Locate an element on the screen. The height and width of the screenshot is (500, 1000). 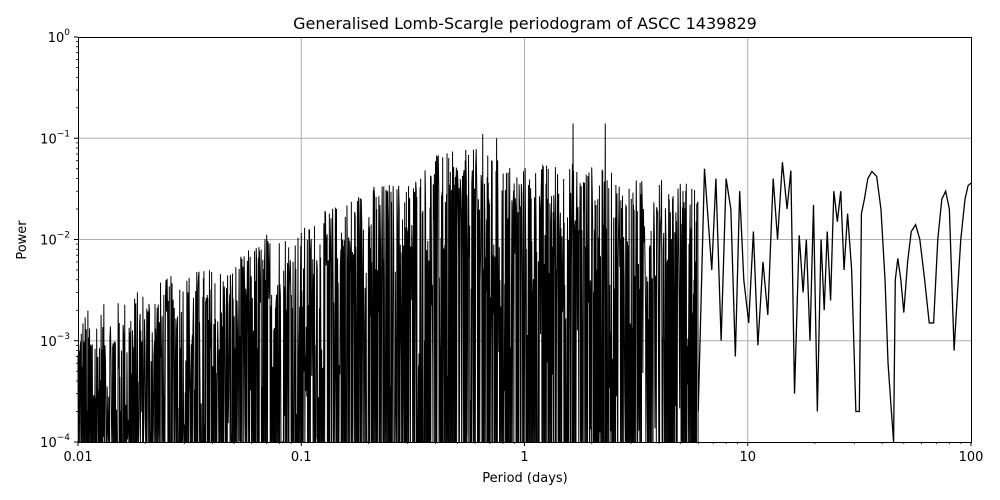
x-axis: 0.01 0.1 1 10 100 is located at coordinates (524, 453).